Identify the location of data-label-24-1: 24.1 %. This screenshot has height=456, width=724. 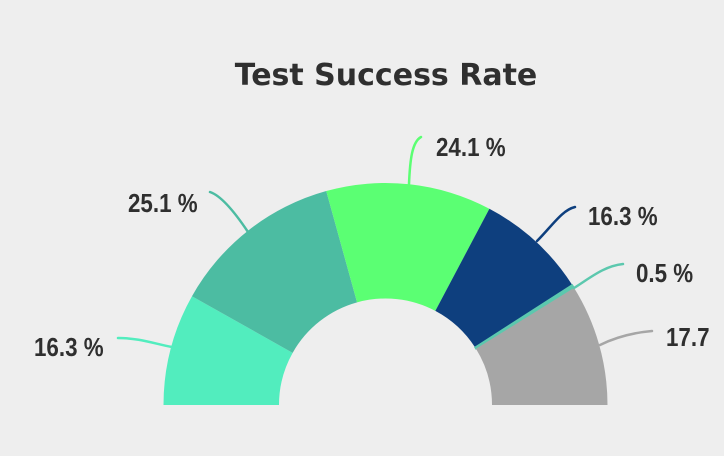
(471, 147).